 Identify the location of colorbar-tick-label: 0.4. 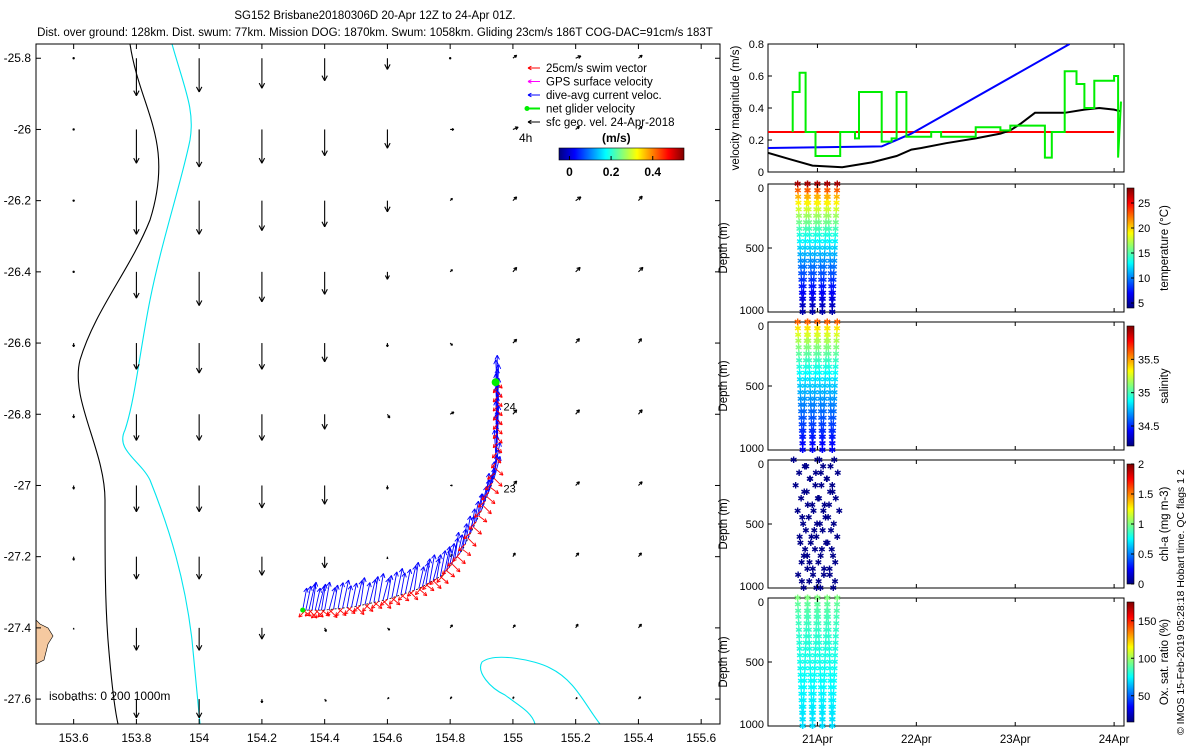
(652, 172).